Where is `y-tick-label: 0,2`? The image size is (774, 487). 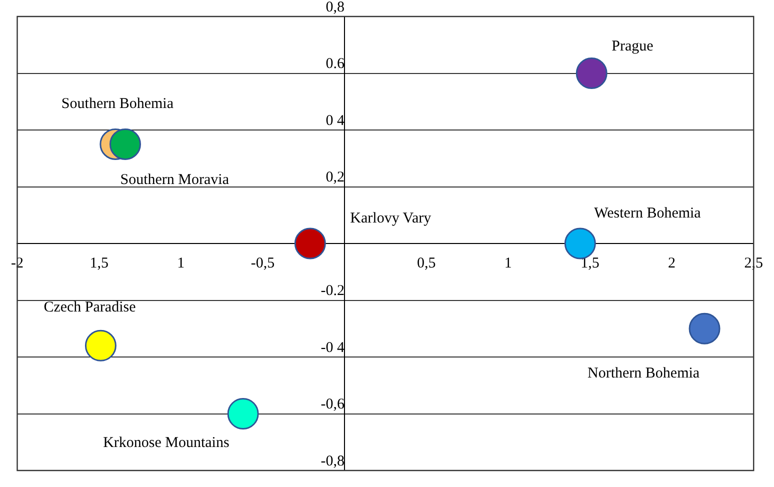
y-tick-label: 0,2 is located at coordinates (335, 178).